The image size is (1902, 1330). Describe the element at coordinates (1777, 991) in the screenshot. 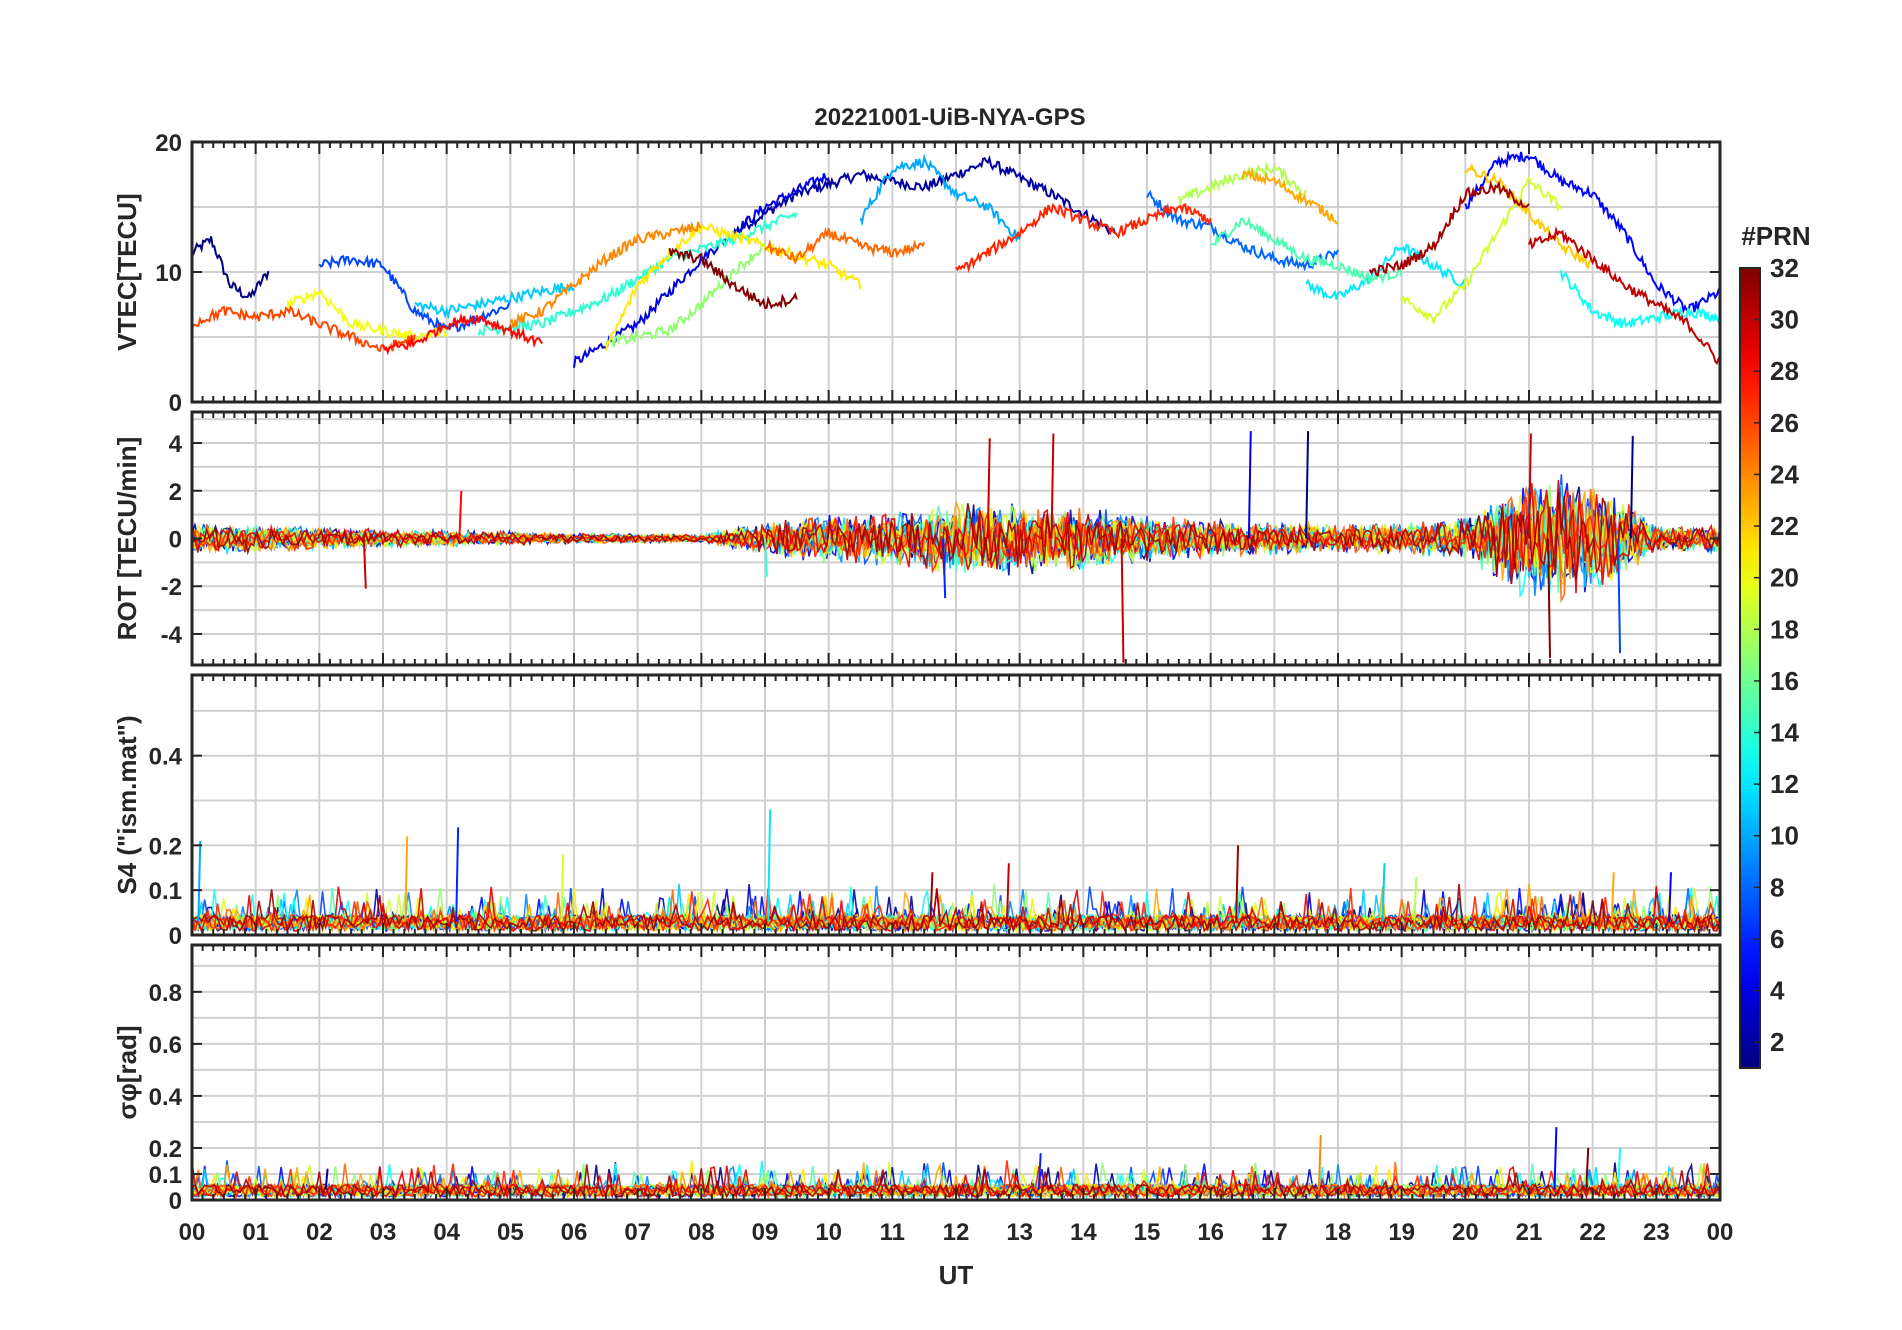

I see `colorbar-tick-label: 4` at that location.